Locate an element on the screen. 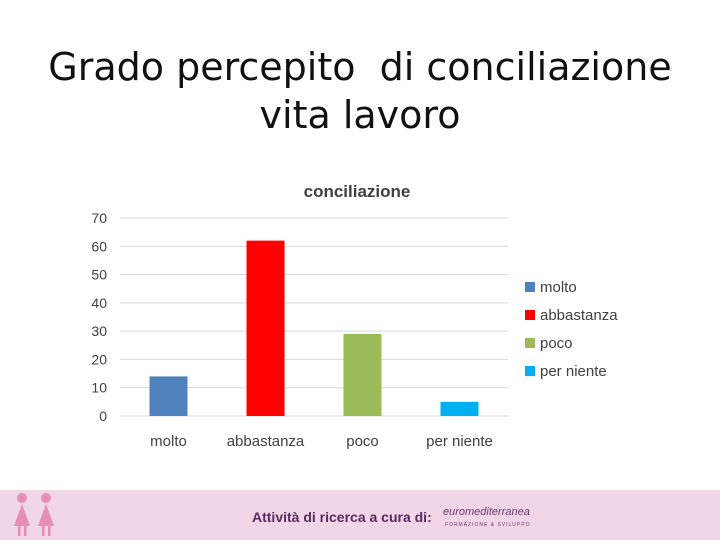 Image resolution: width=720 pixels, height=540 pixels. x-tick-label: poco is located at coordinates (362, 441).